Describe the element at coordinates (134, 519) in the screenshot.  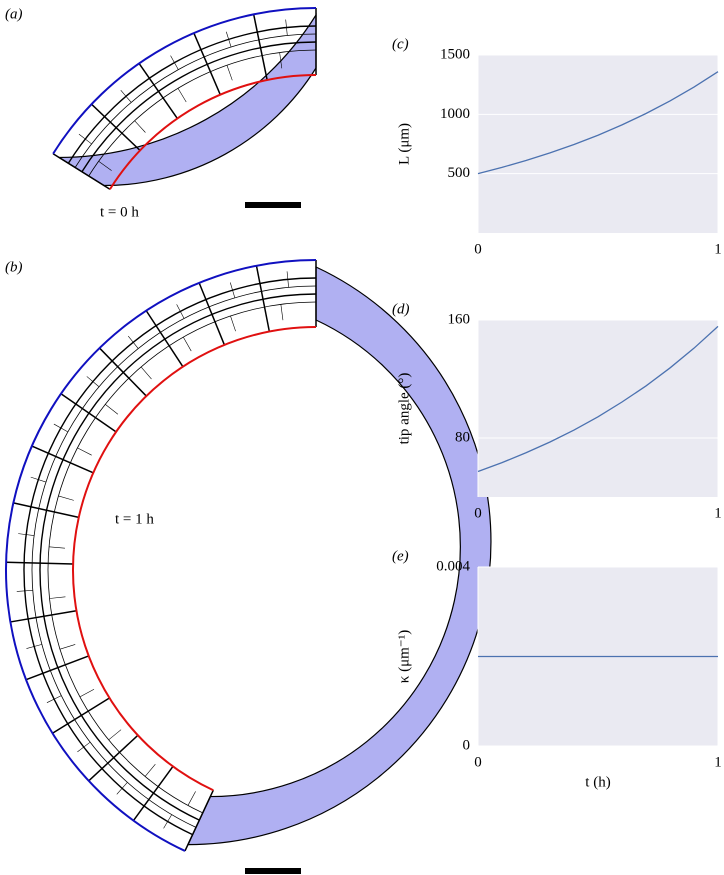
I see `panel-caption: t = 1 h` at that location.